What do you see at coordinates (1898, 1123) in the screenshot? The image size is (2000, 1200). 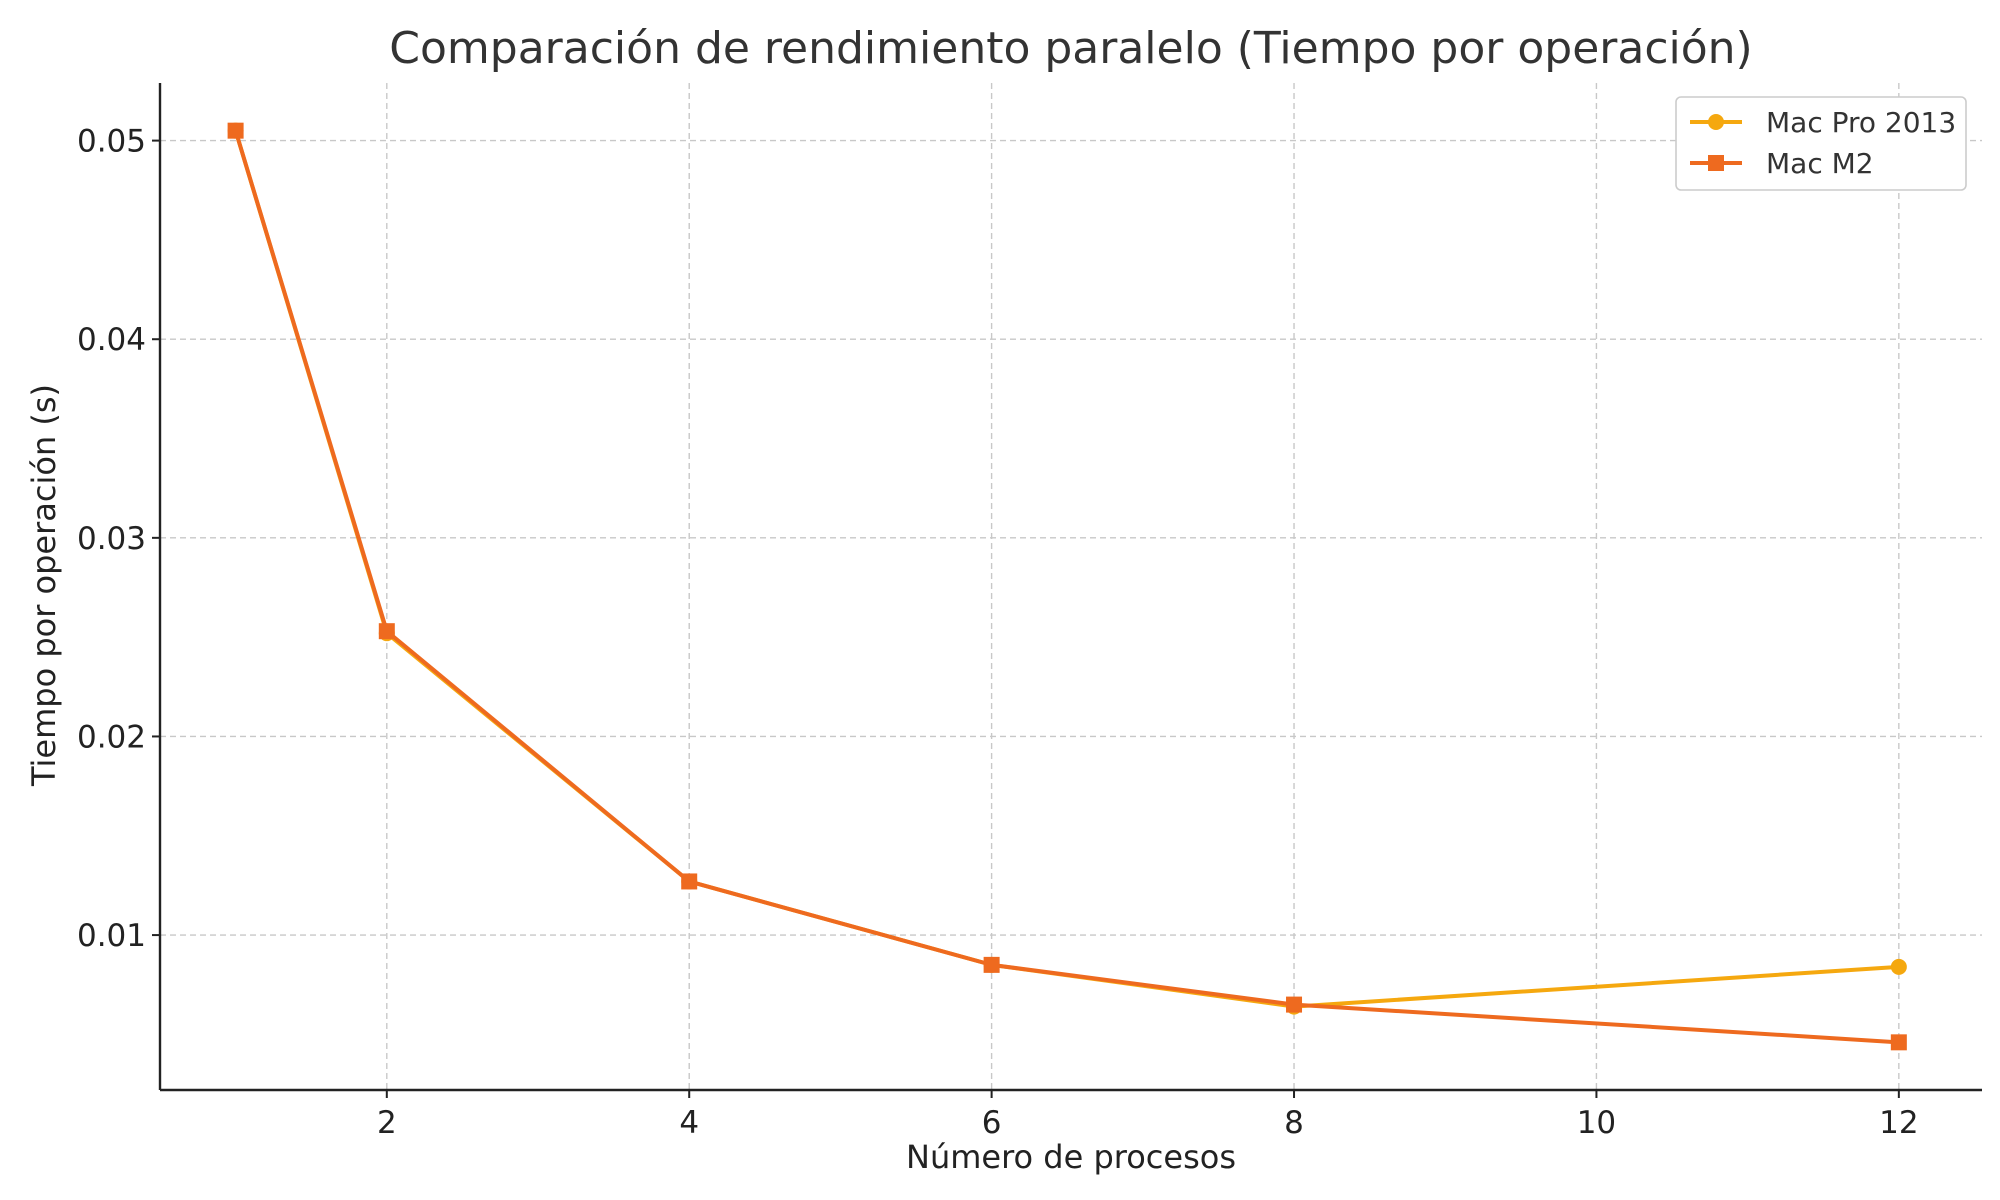 I see `x-tick-label: 12` at bounding box center [1898, 1123].